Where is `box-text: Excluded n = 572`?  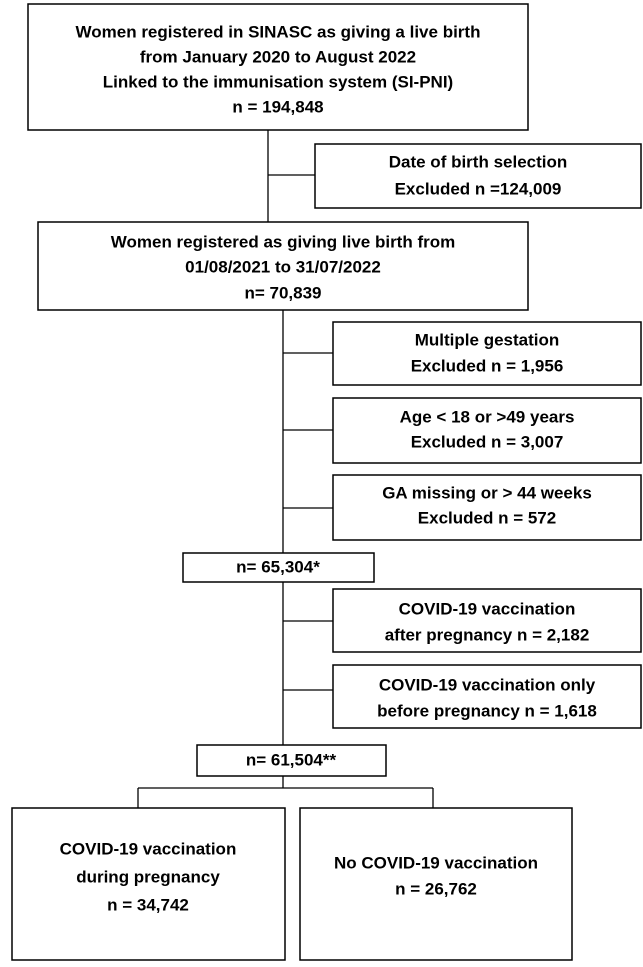
box-text: Excluded n = 572 is located at coordinates (487, 517).